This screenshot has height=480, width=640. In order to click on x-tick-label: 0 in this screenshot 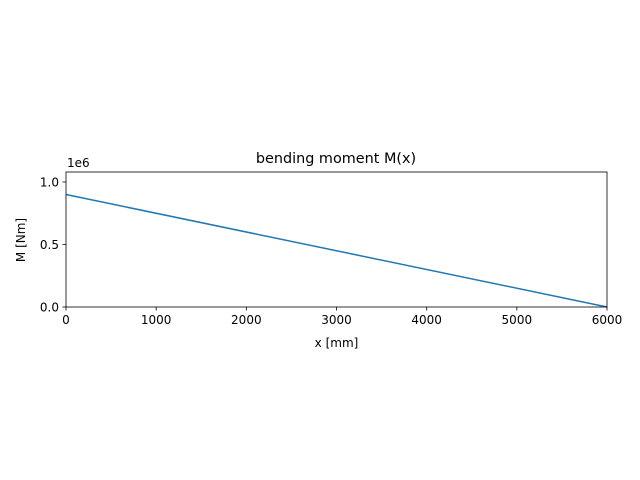, I will do `click(66, 320)`.